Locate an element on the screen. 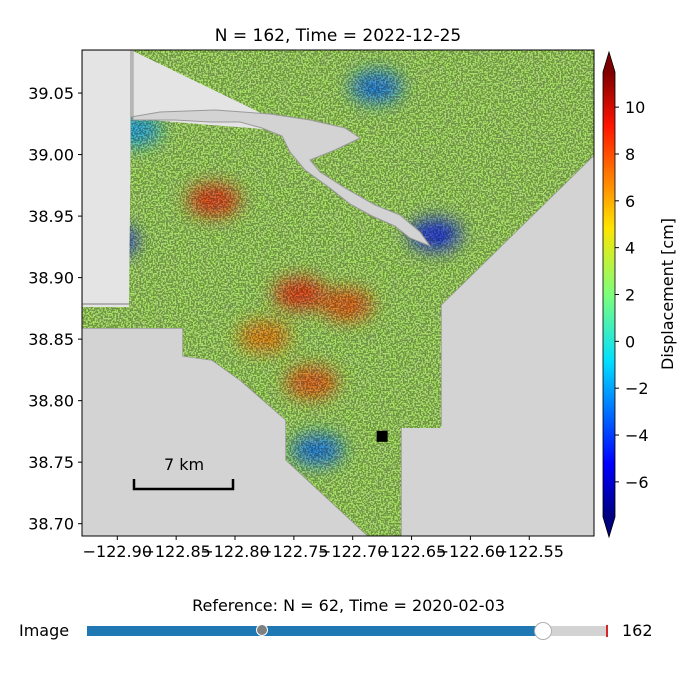  image-slider is located at coordinates (347, 631).